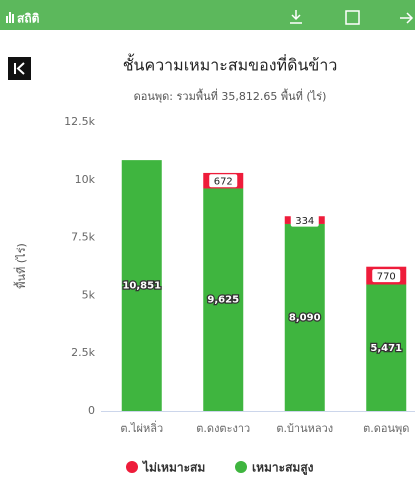  Describe the element at coordinates (83, 237) in the screenshot. I see `y-tick-label: 7.5k` at that location.